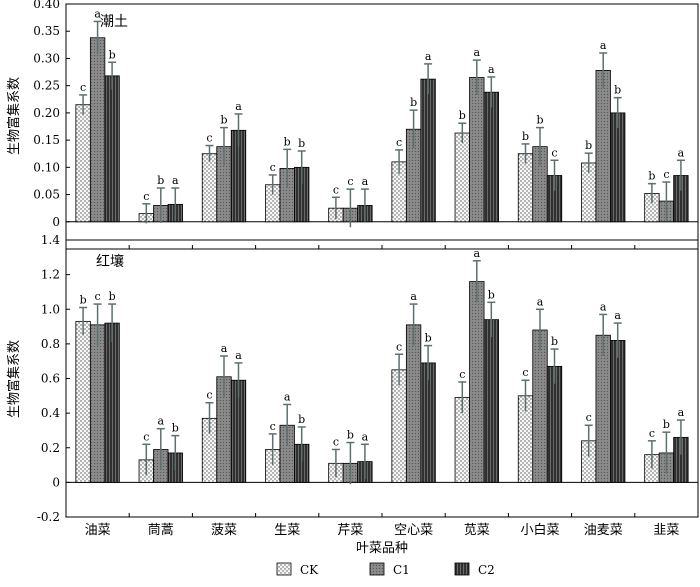  Describe the element at coordinates (50, 275) in the screenshot. I see `y-tick-label-bottom: 1.2` at that location.